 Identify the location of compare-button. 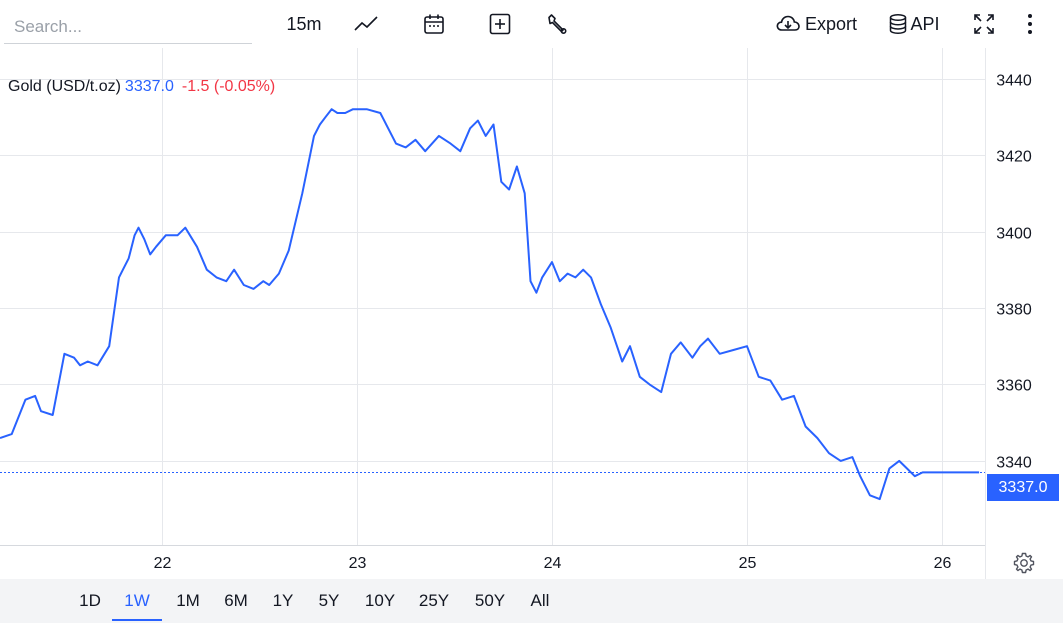
(500, 24).